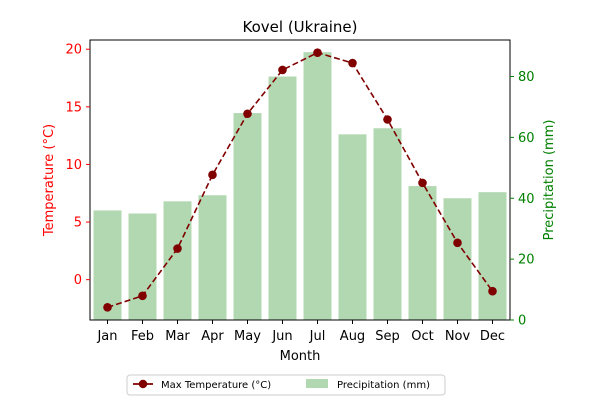 The width and height of the screenshot is (600, 400). What do you see at coordinates (383, 385) in the screenshot?
I see `legend-label-precipitation: Precipitation (mm)` at bounding box center [383, 385].